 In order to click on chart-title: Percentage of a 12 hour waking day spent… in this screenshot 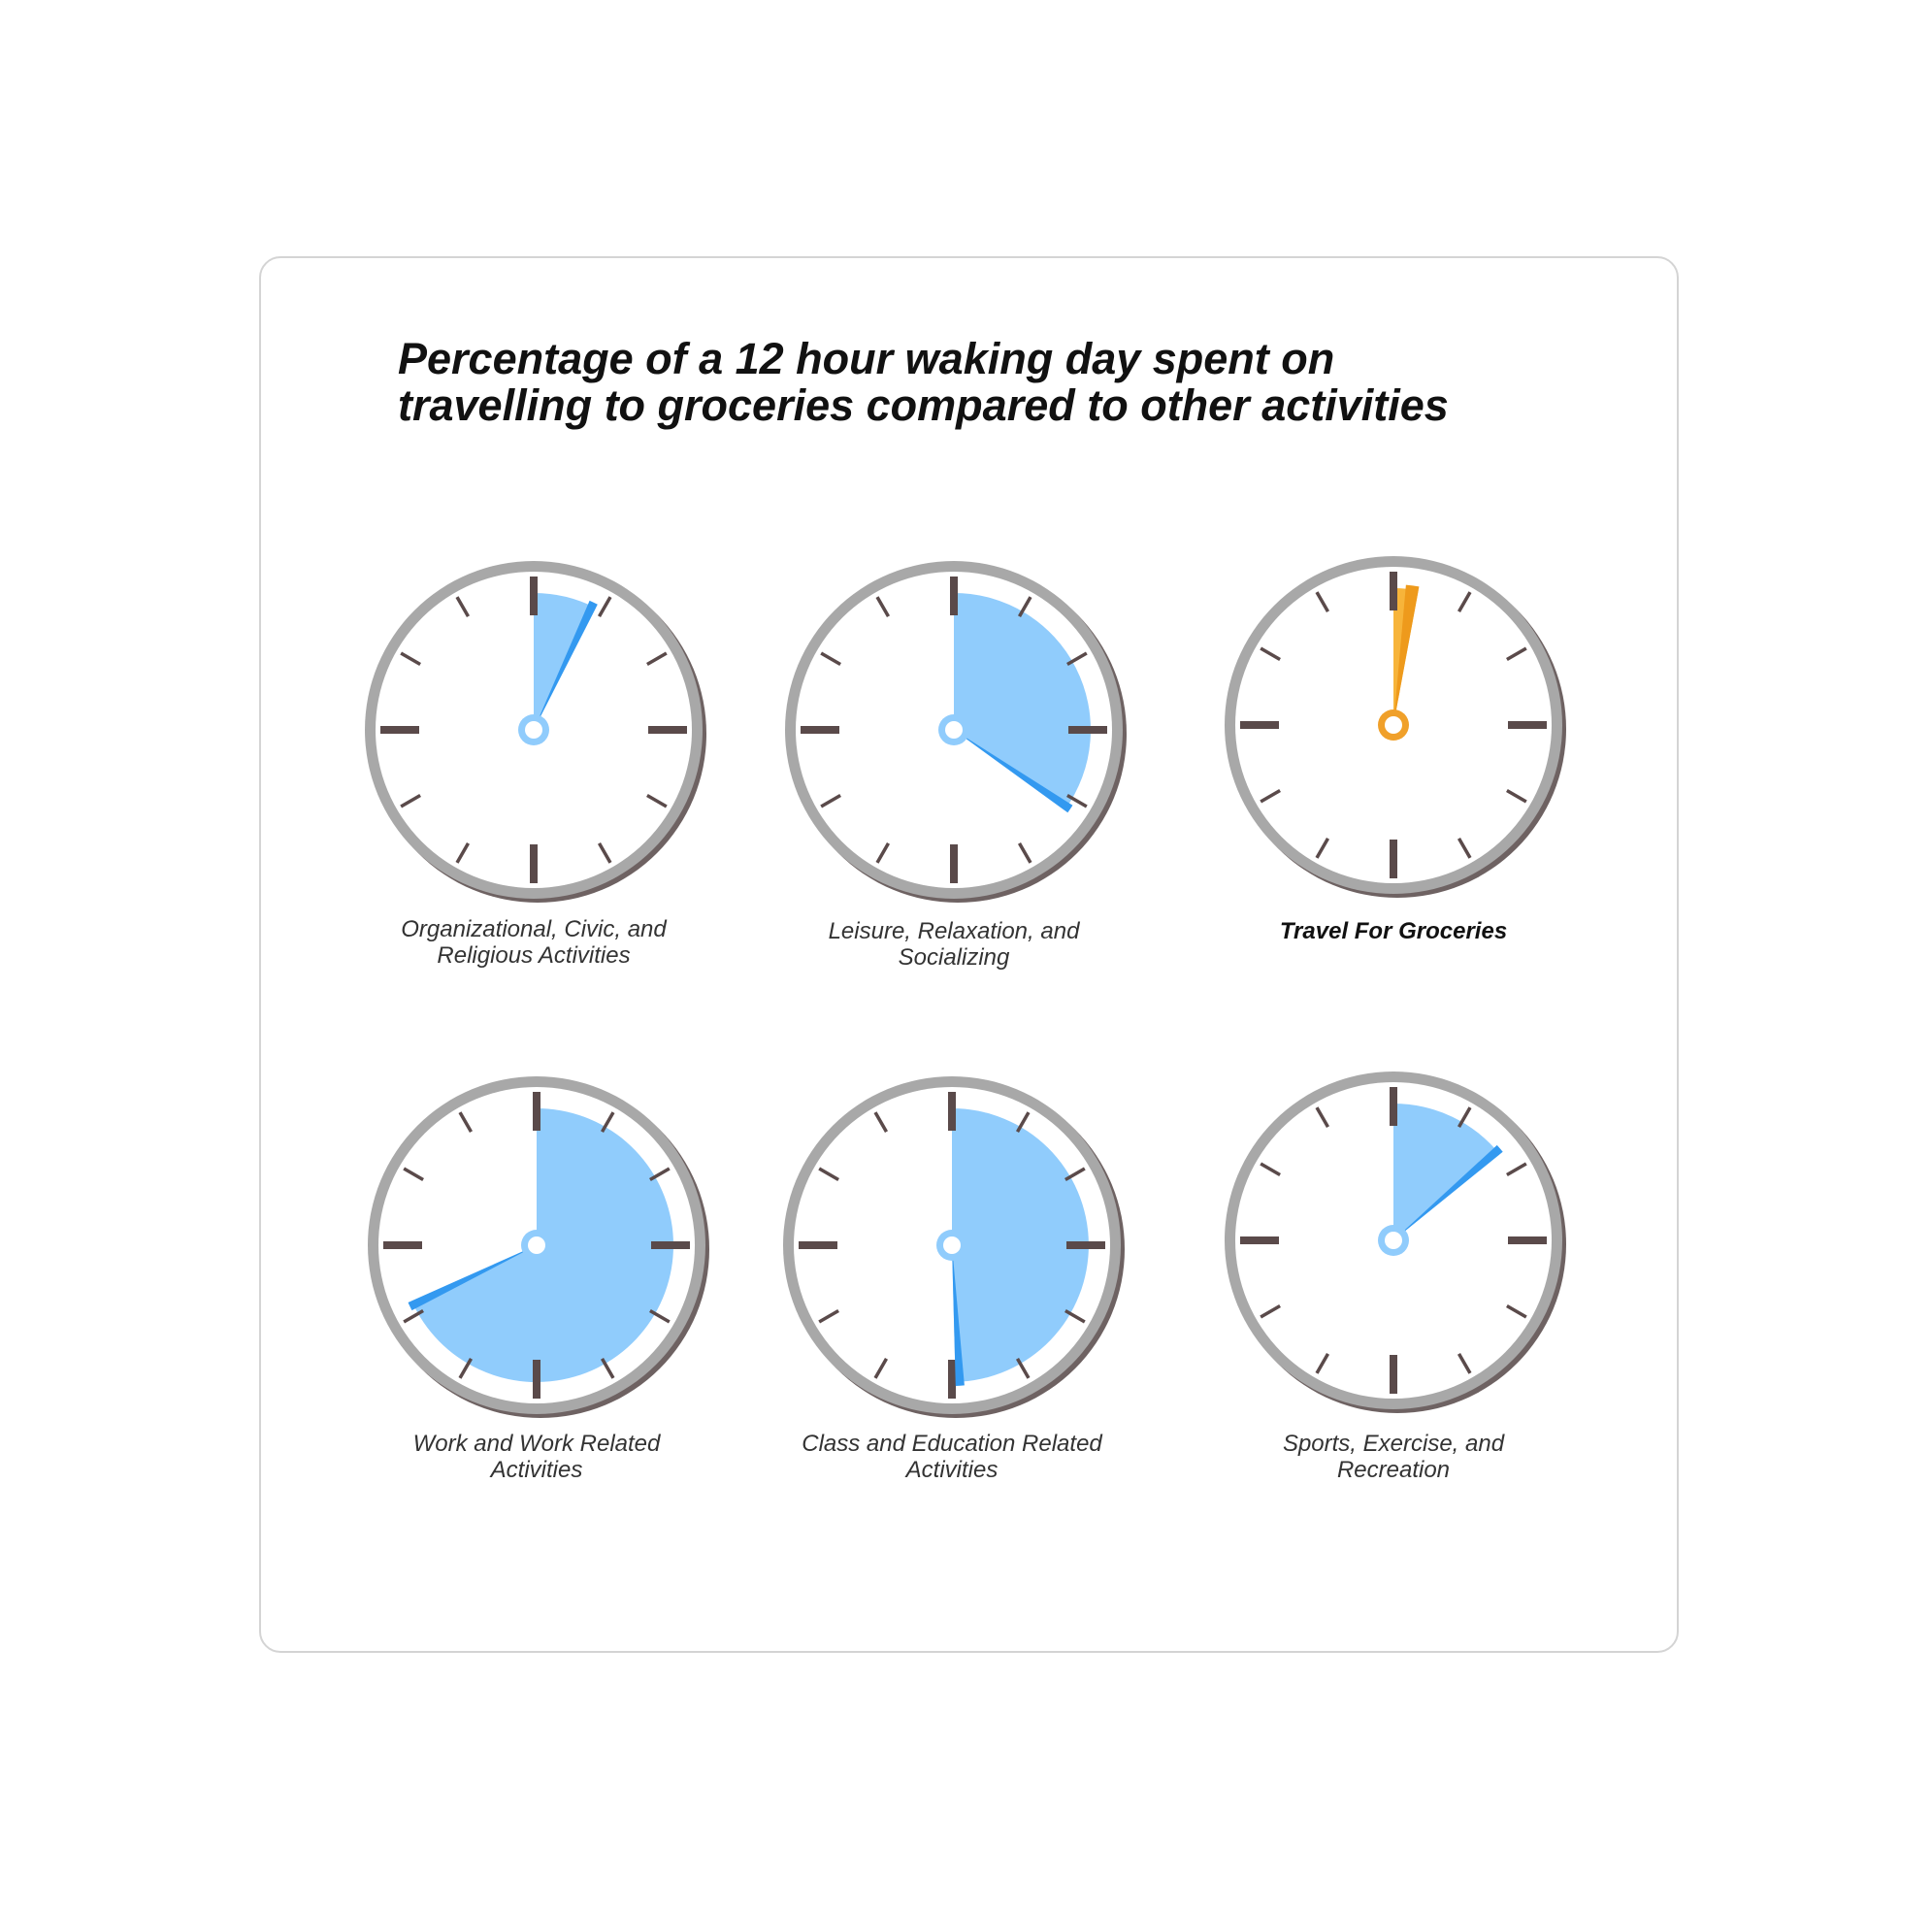, I will do `click(1010, 382)`.